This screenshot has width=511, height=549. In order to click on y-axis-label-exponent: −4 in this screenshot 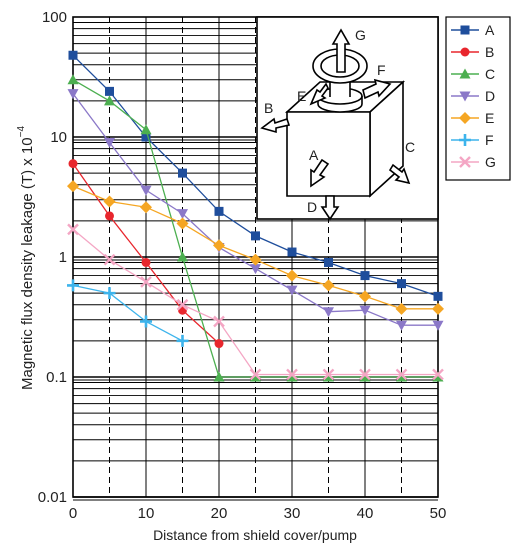, I will do `click(21, 132)`.